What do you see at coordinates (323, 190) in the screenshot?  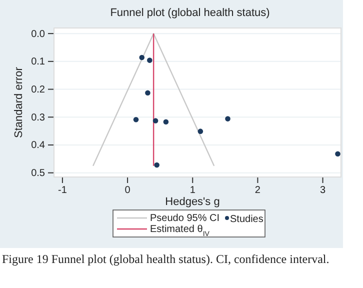 I see `x-tick-label: 3` at bounding box center [323, 190].